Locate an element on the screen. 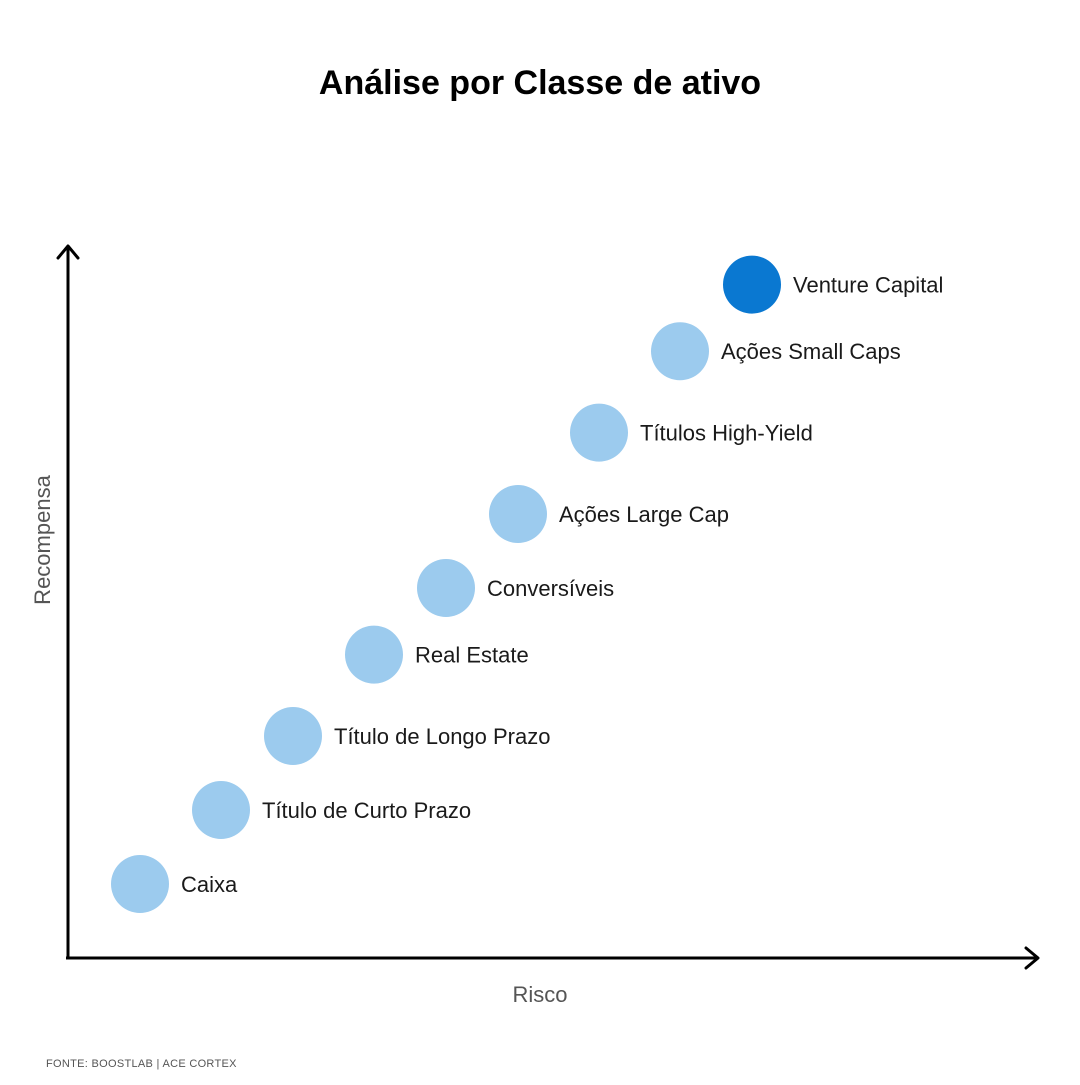 Image resolution: width=1080 pixels, height=1085 pixels. y-axis-arrow-icon is located at coordinates (68, 252).